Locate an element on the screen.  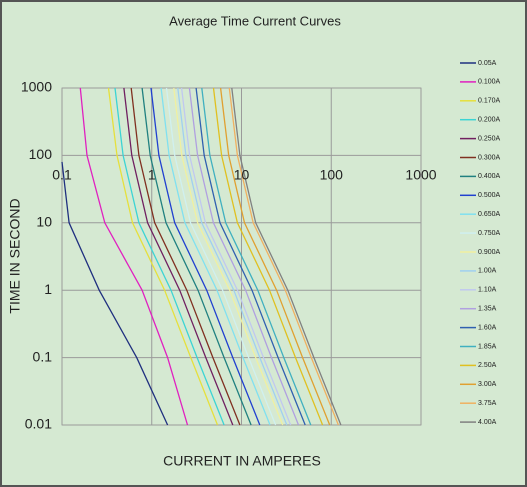
legend-label: 1.35A is located at coordinates (487, 309).